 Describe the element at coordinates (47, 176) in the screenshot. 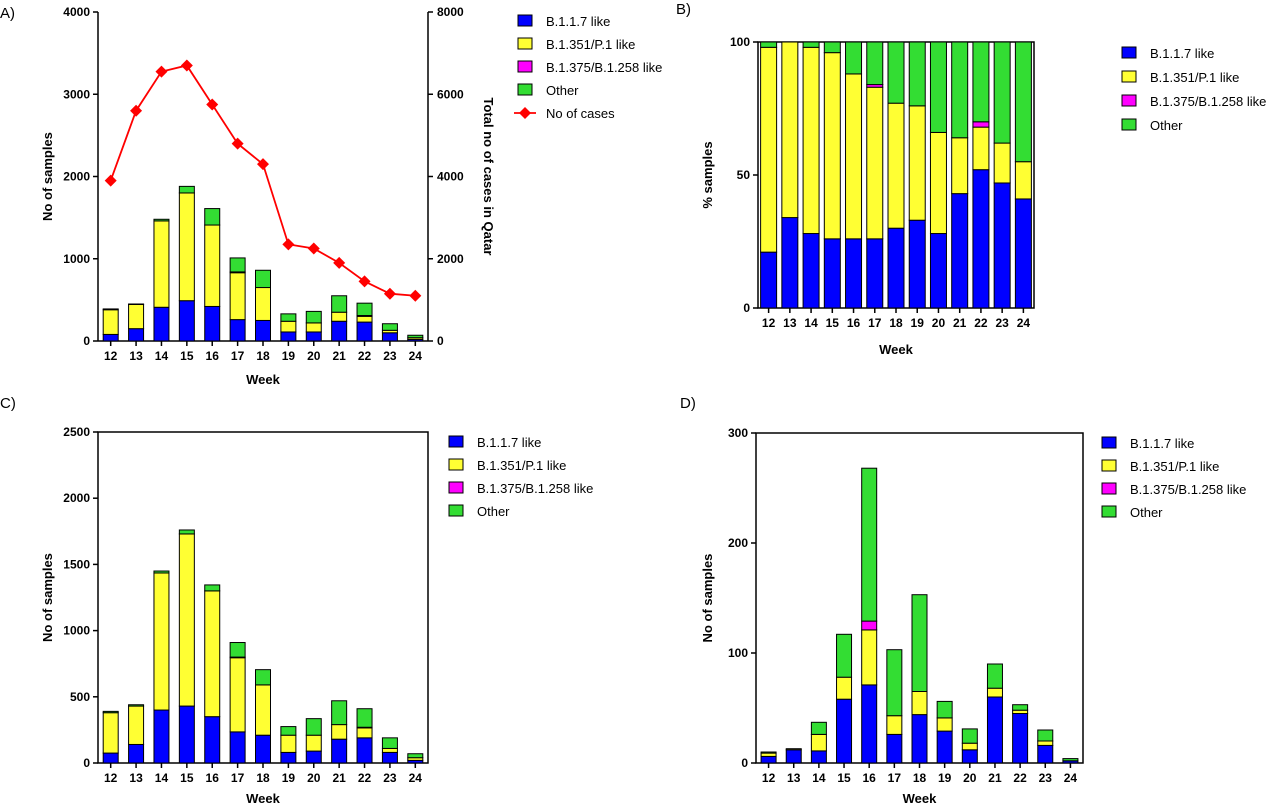

I see `y-axis-title: No of samples` at that location.